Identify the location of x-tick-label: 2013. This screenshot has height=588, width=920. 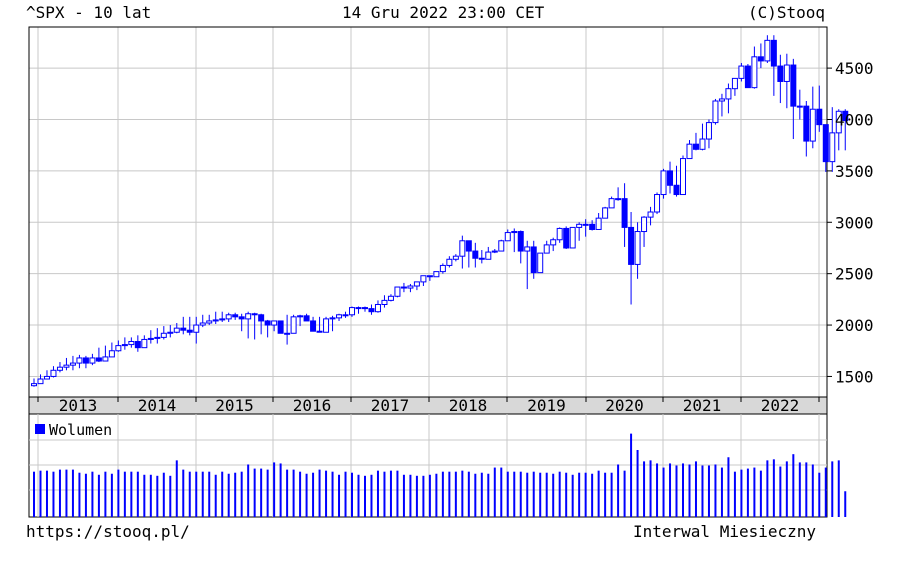
(78, 405).